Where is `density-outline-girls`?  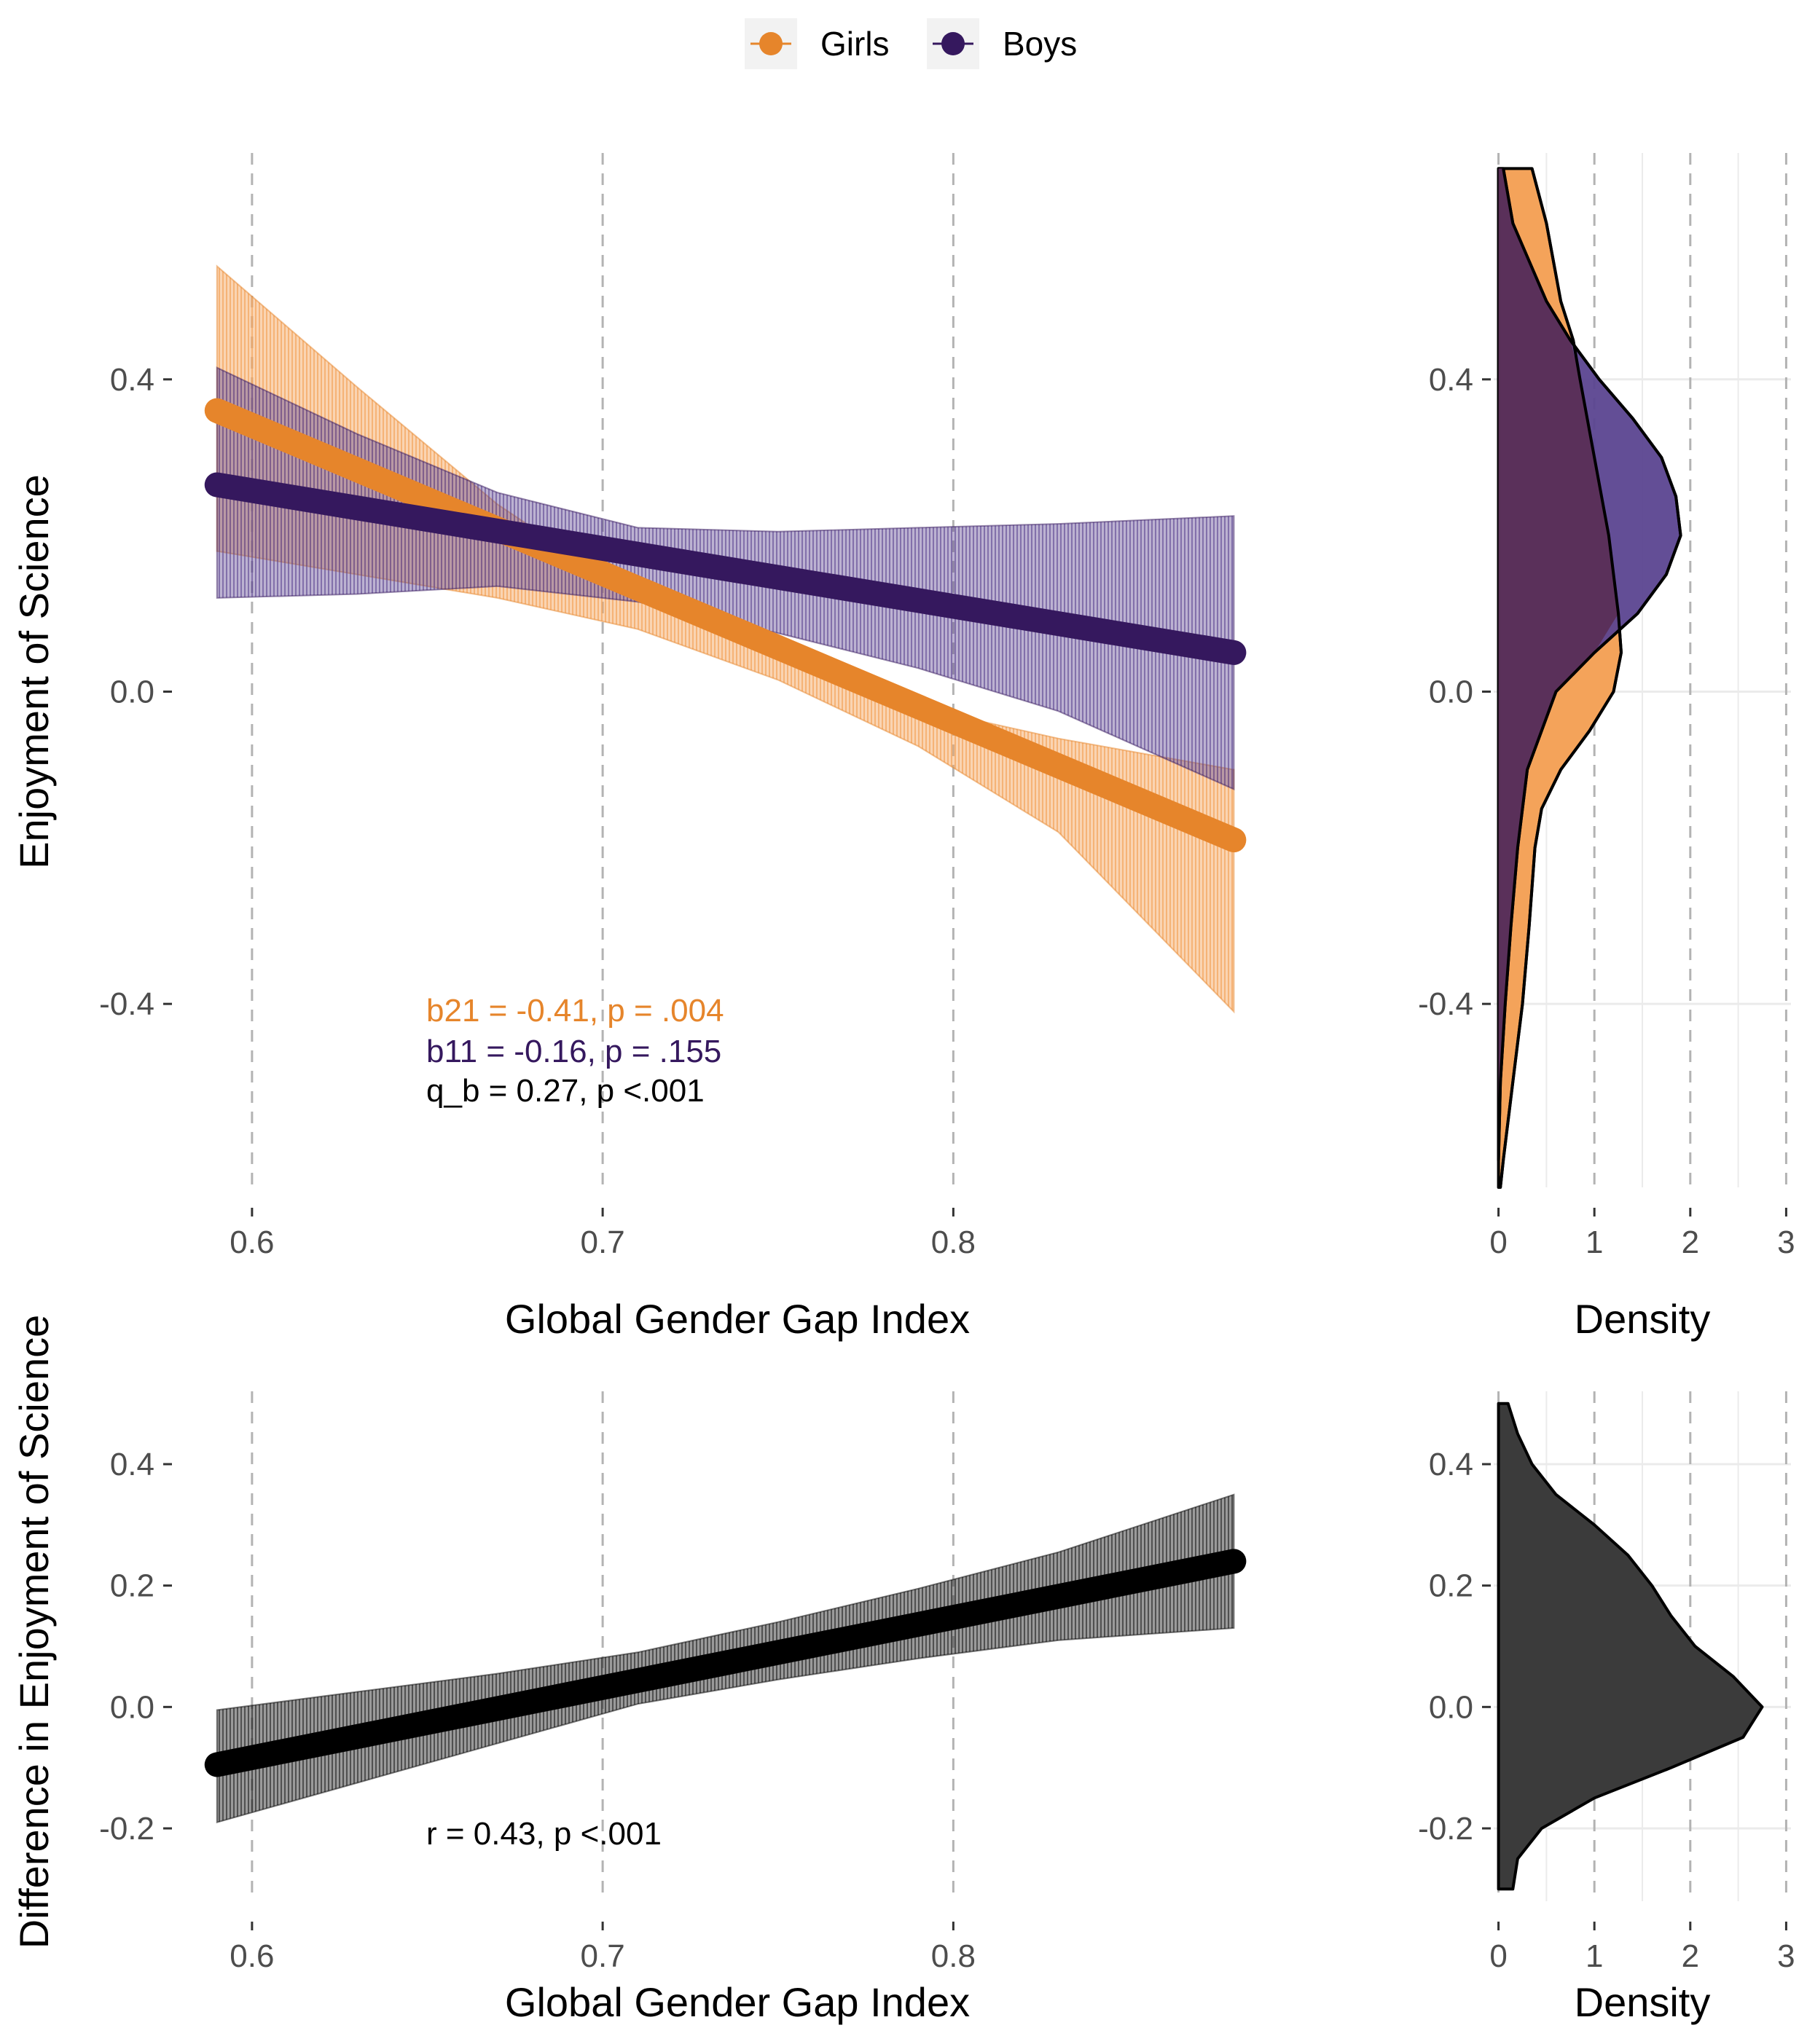
density-outline-girls is located at coordinates (1561, 678).